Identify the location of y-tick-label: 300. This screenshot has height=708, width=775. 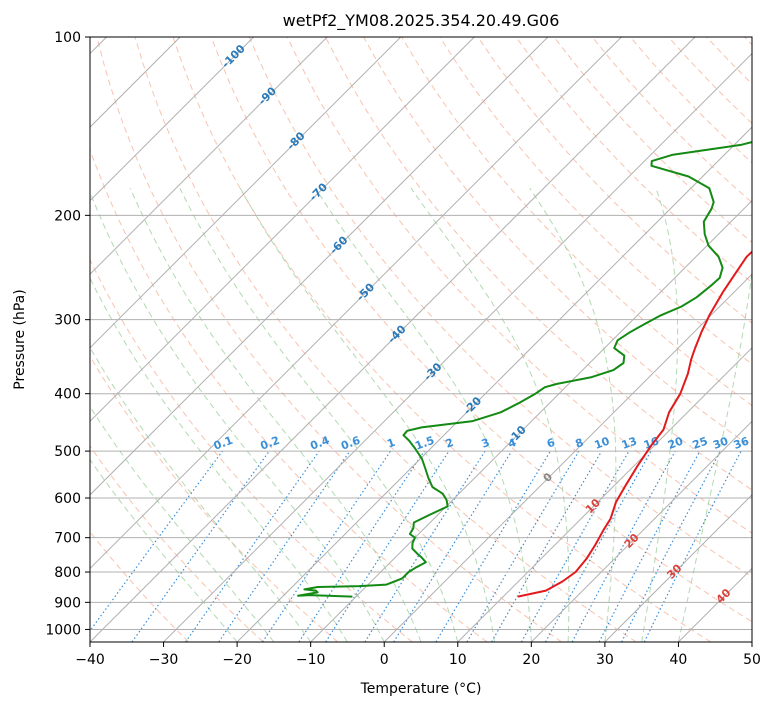
(67, 321).